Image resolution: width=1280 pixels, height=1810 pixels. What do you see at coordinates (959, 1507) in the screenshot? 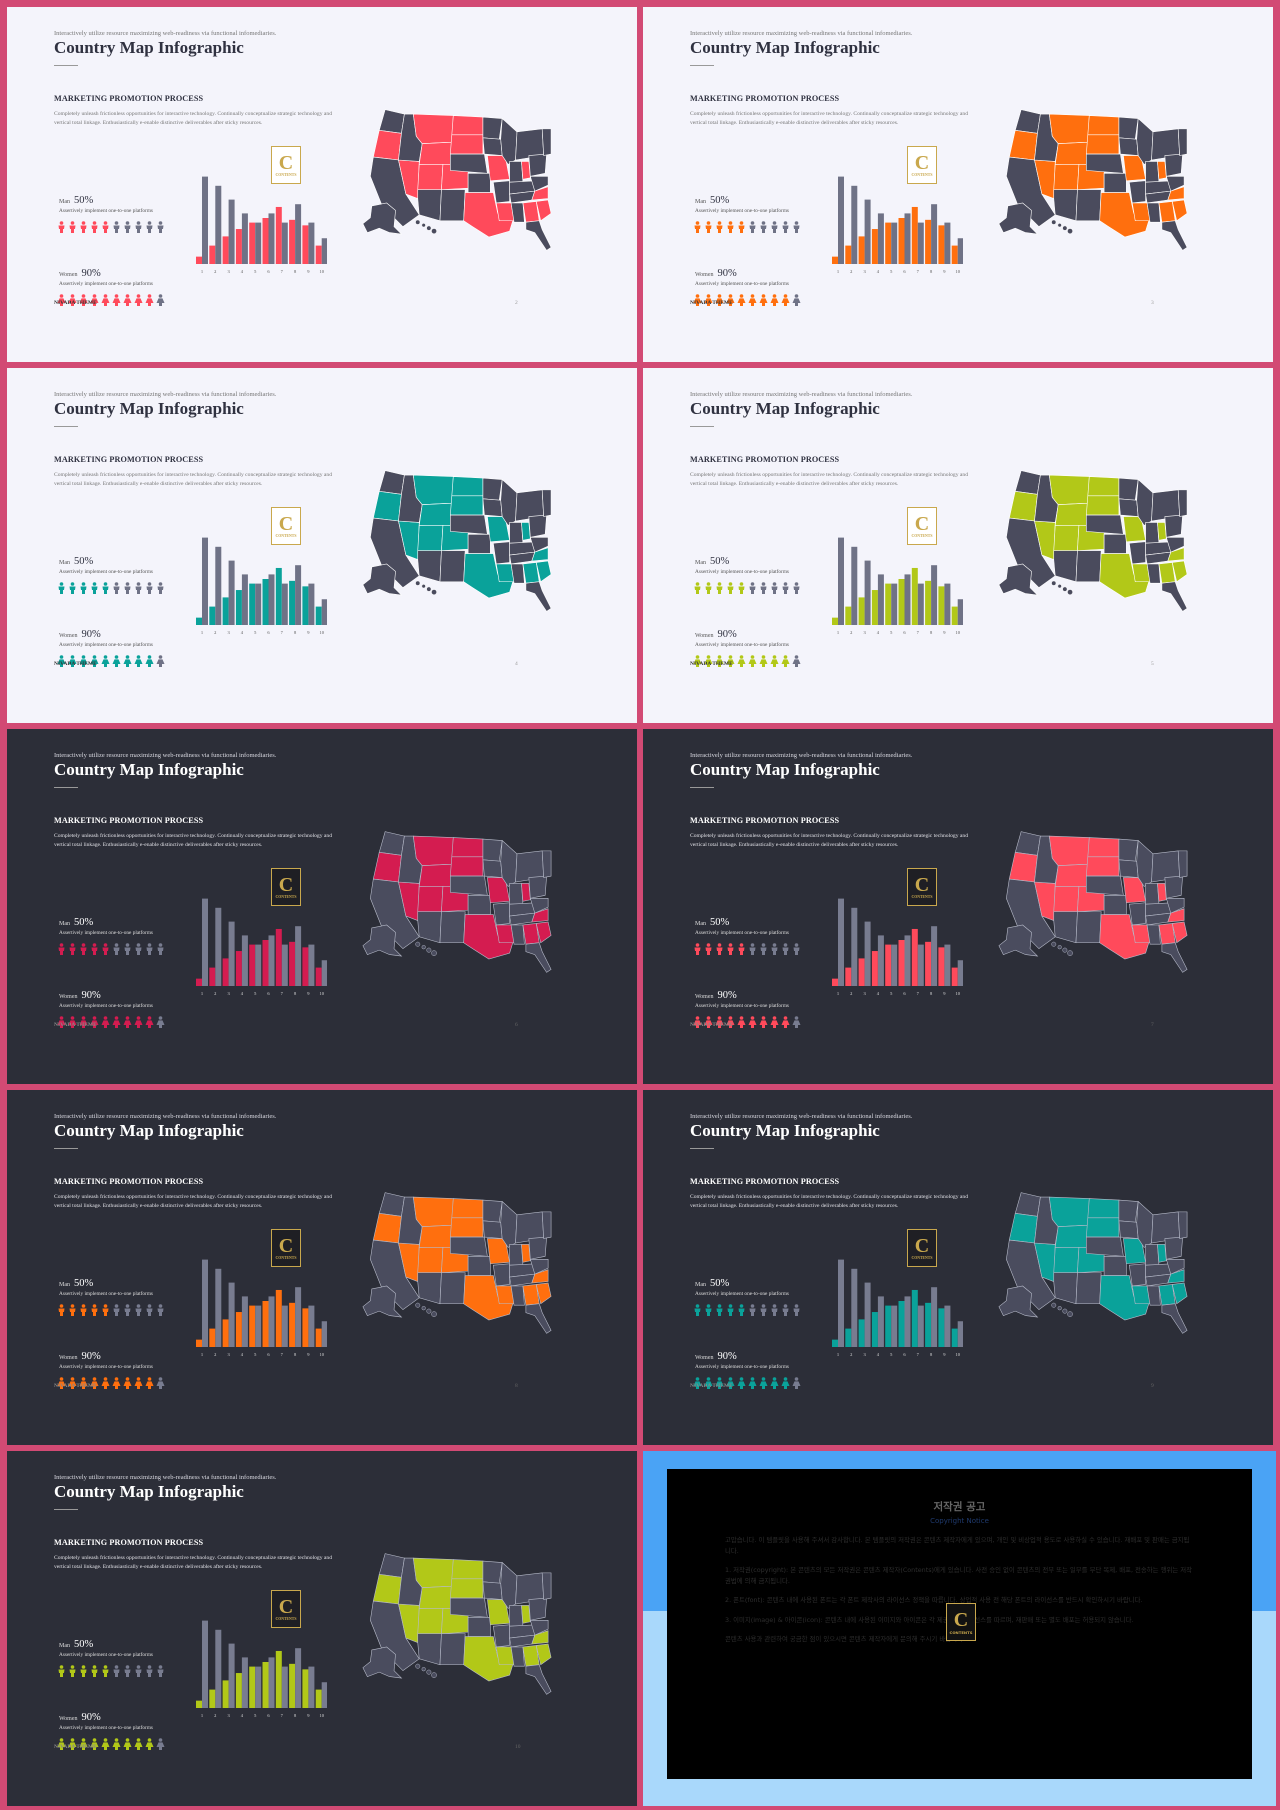
I see `copyright-title: 저작권 공고` at bounding box center [959, 1507].